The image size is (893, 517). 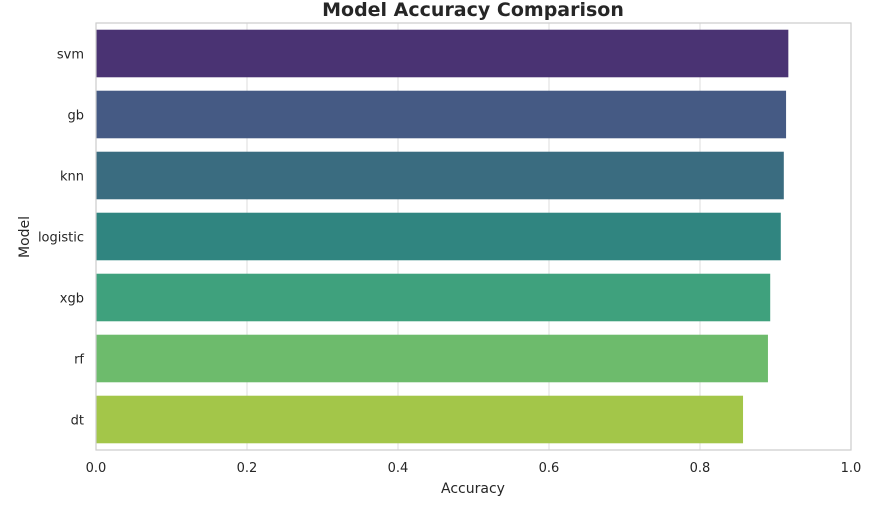 I want to click on y-tick-label: gb, so click(x=75, y=116).